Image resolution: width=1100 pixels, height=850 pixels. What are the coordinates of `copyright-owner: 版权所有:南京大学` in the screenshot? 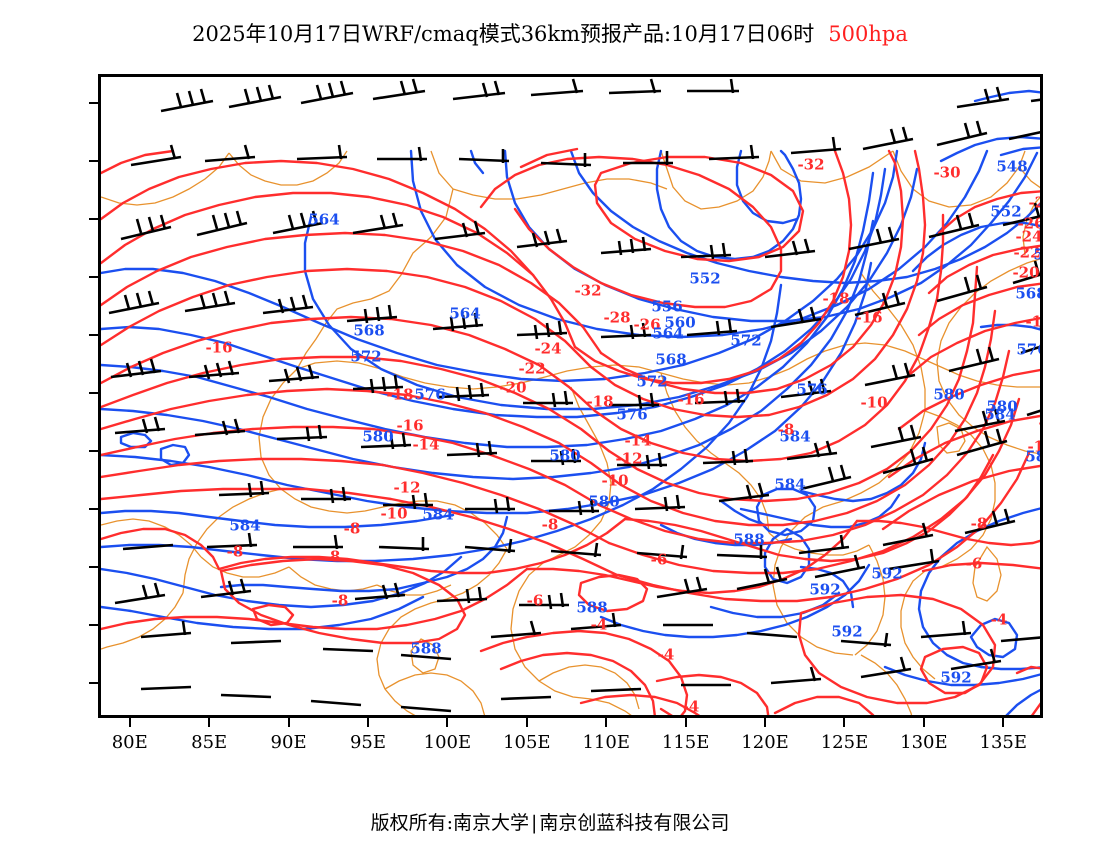 It's located at (449, 823).